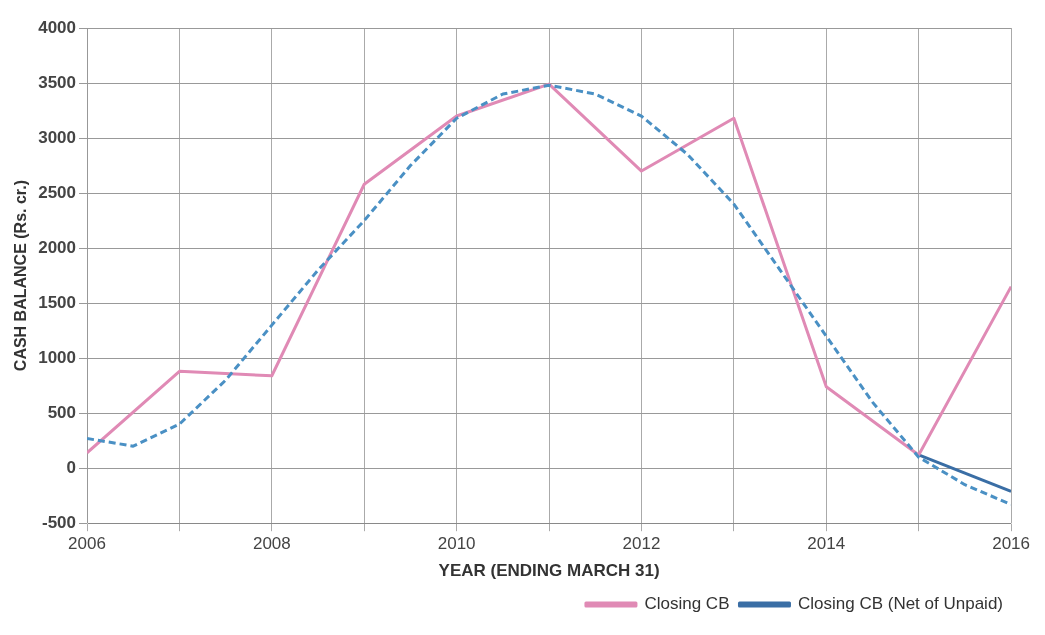  Describe the element at coordinates (687, 604) in the screenshot. I see `legend-label: Closing CB` at that location.